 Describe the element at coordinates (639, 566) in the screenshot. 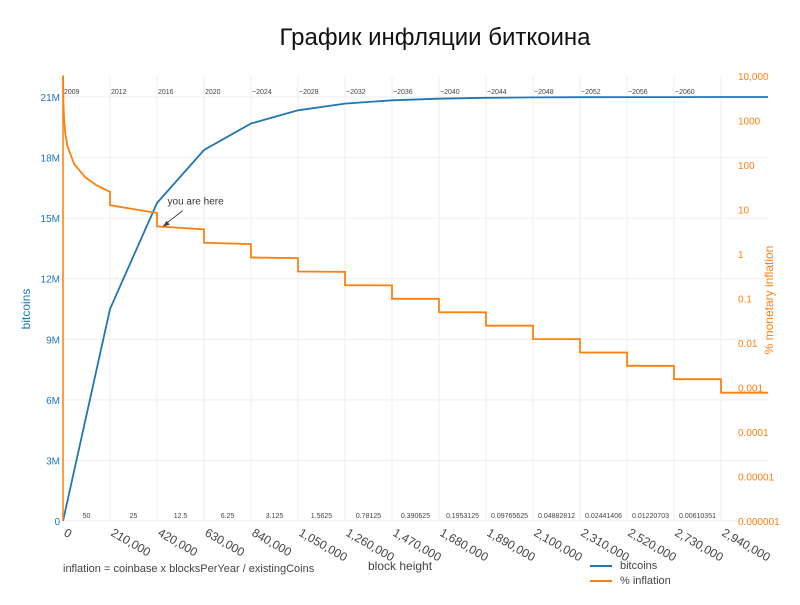

I see `legend-label: bitcoins` at that location.